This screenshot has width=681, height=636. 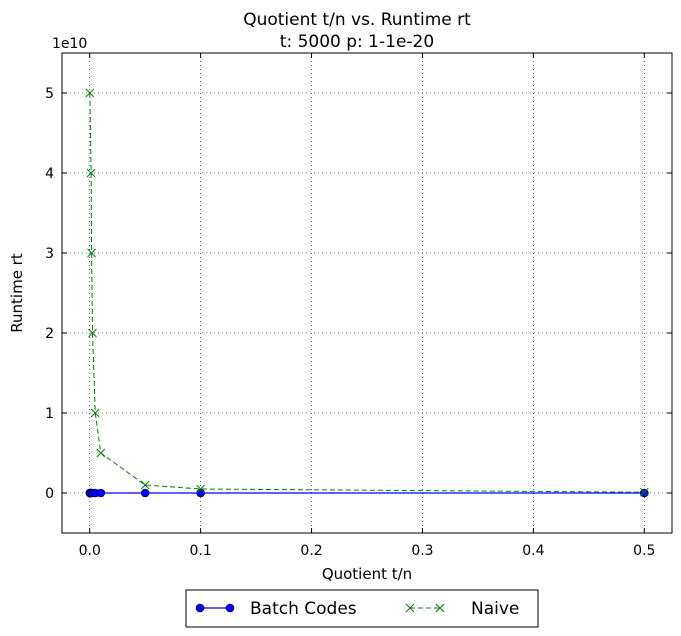 I want to click on y-tick-label: 0, so click(x=49, y=494).